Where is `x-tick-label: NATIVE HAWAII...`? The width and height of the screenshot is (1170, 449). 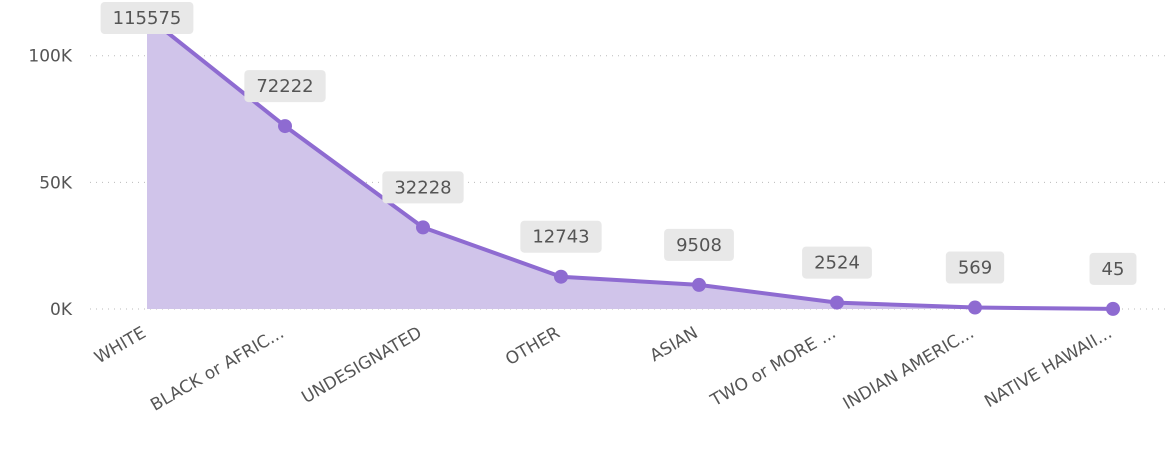
x-tick-label: NATIVE HAWAII... is located at coordinates (1048, 367).